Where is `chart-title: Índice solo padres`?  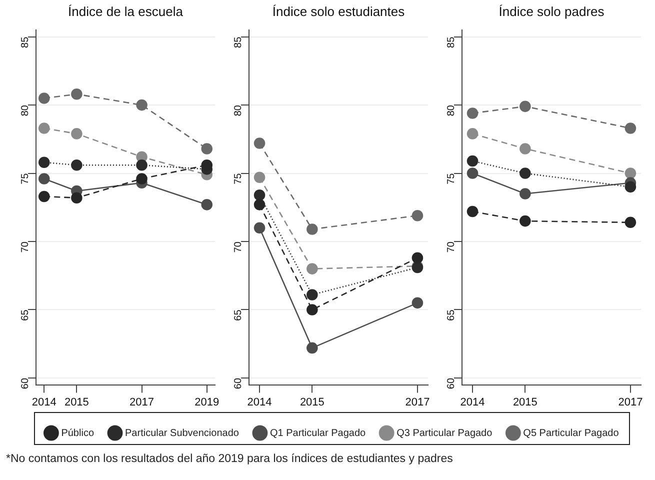
chart-title: Índice solo padres is located at coordinates (551, 12).